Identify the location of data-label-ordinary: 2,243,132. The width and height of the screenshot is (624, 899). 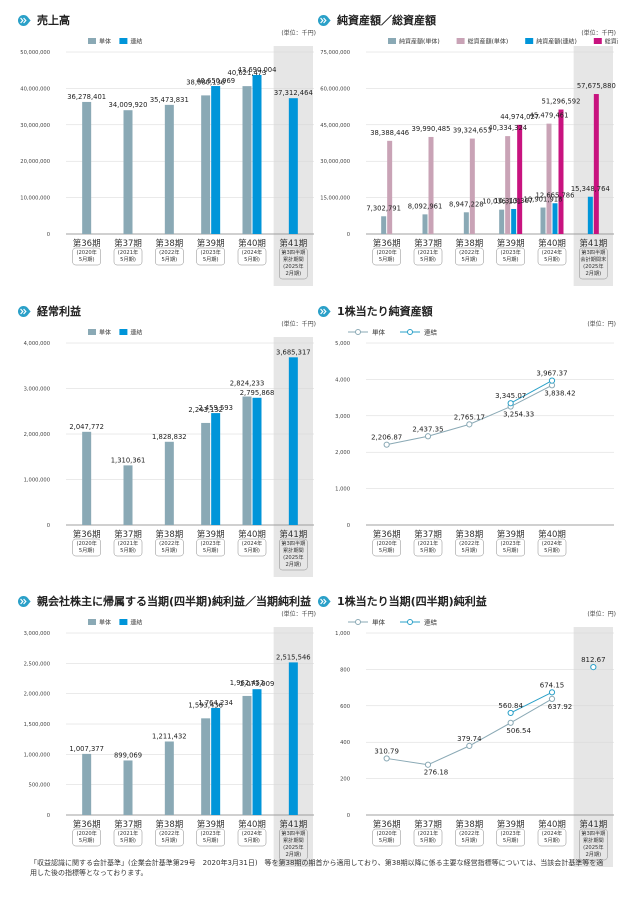
(205, 410).